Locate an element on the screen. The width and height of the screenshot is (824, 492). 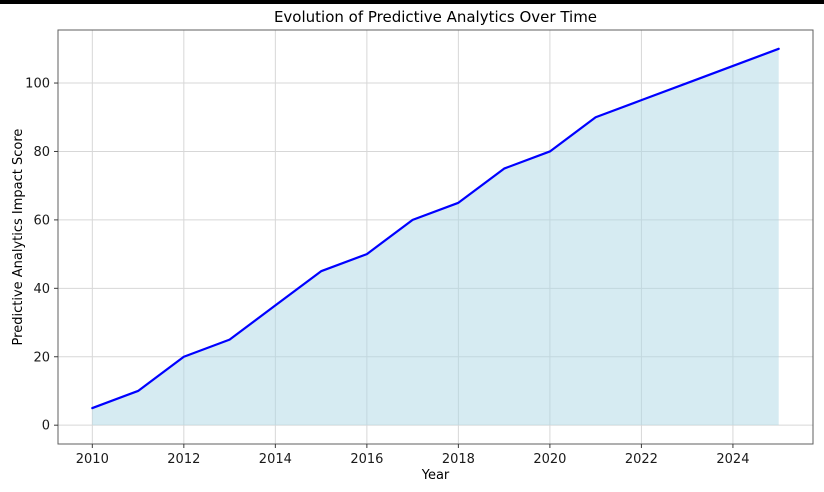
x-tick-label: 2016 is located at coordinates (366, 459).